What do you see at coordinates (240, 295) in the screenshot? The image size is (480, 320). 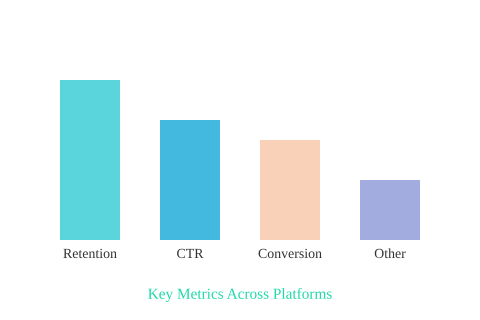 I see `text: Key Metrics Across Platforms` at bounding box center [240, 295].